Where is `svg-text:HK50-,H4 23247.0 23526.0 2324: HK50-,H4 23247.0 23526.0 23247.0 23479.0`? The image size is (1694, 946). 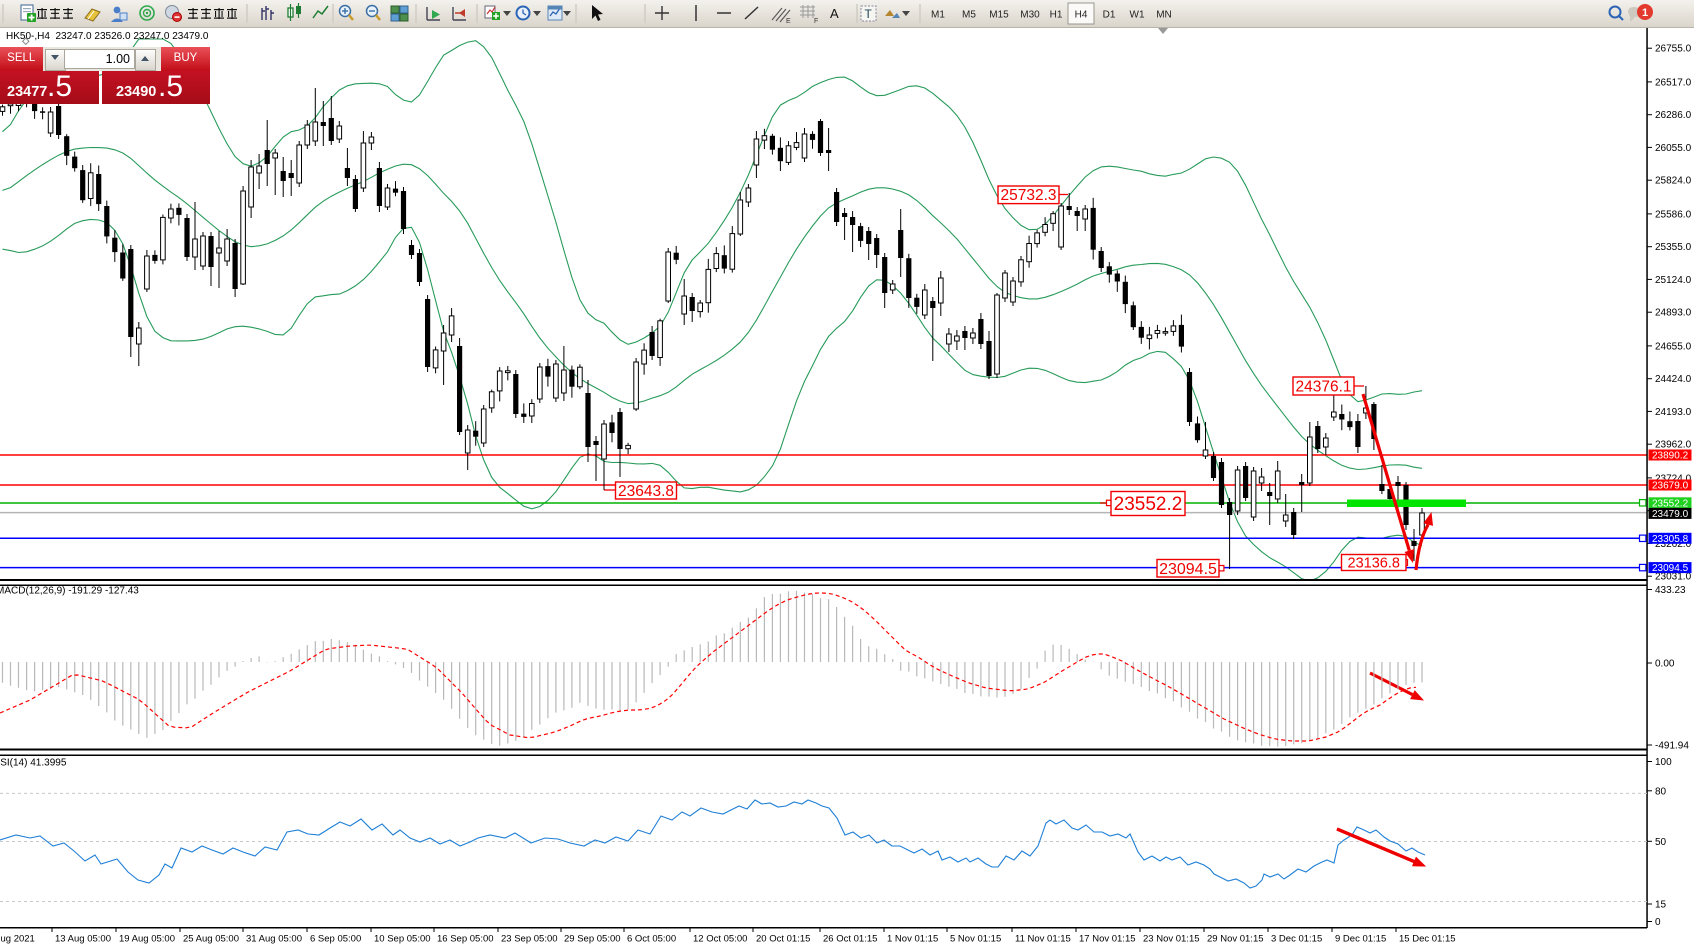
svg-text:HK50-,H4 23247.0 23526.0 2324: HK50-,H4 23247.0 23526.0 23247.0 23479.0 is located at coordinates (107, 36).